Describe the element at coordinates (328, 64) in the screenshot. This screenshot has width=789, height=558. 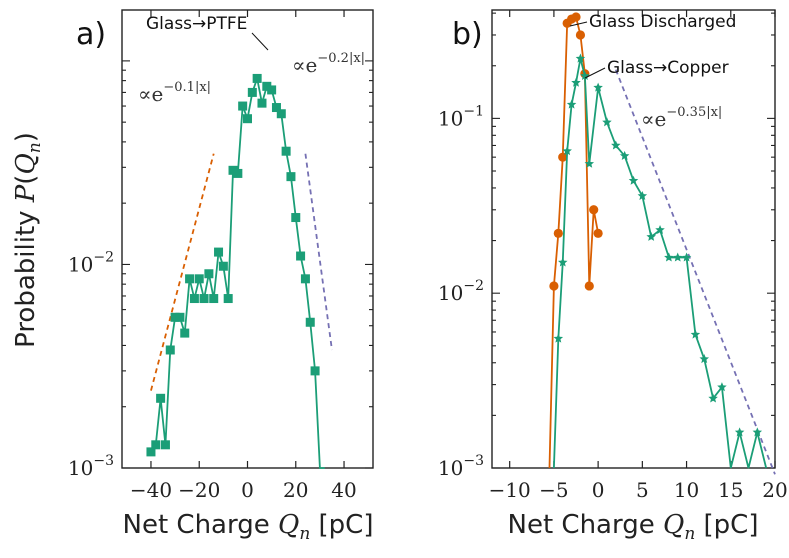
I see `fit-label: ∝e−0.2|x|` at that location.